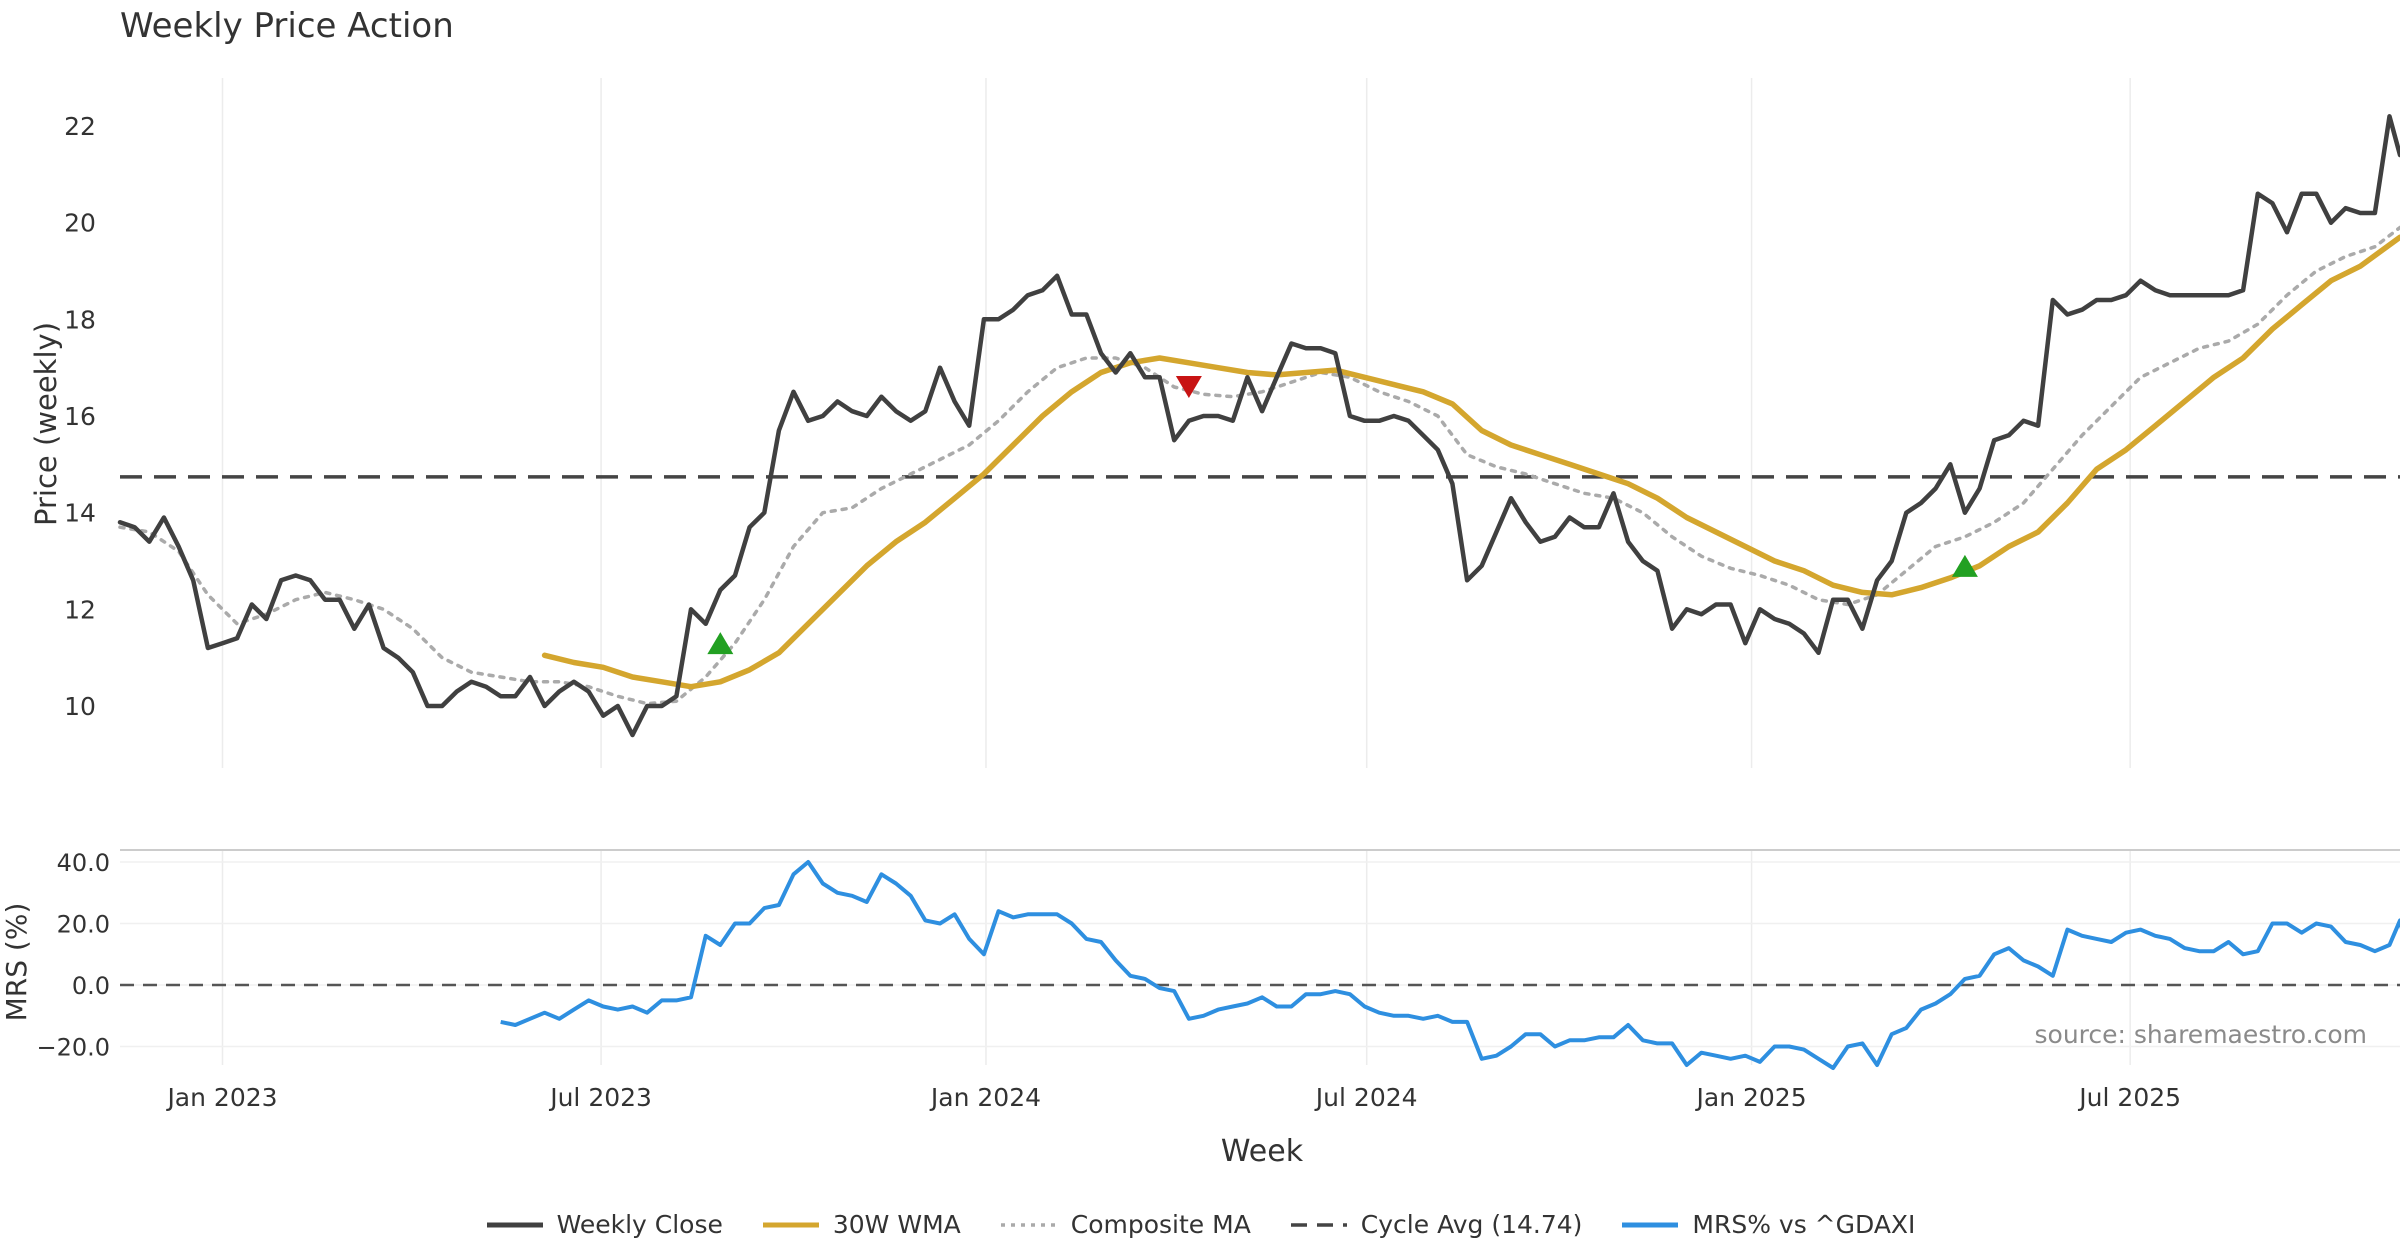 The width and height of the screenshot is (2400, 1260). I want to click on price-ytick-label-2: 14, so click(80, 513).